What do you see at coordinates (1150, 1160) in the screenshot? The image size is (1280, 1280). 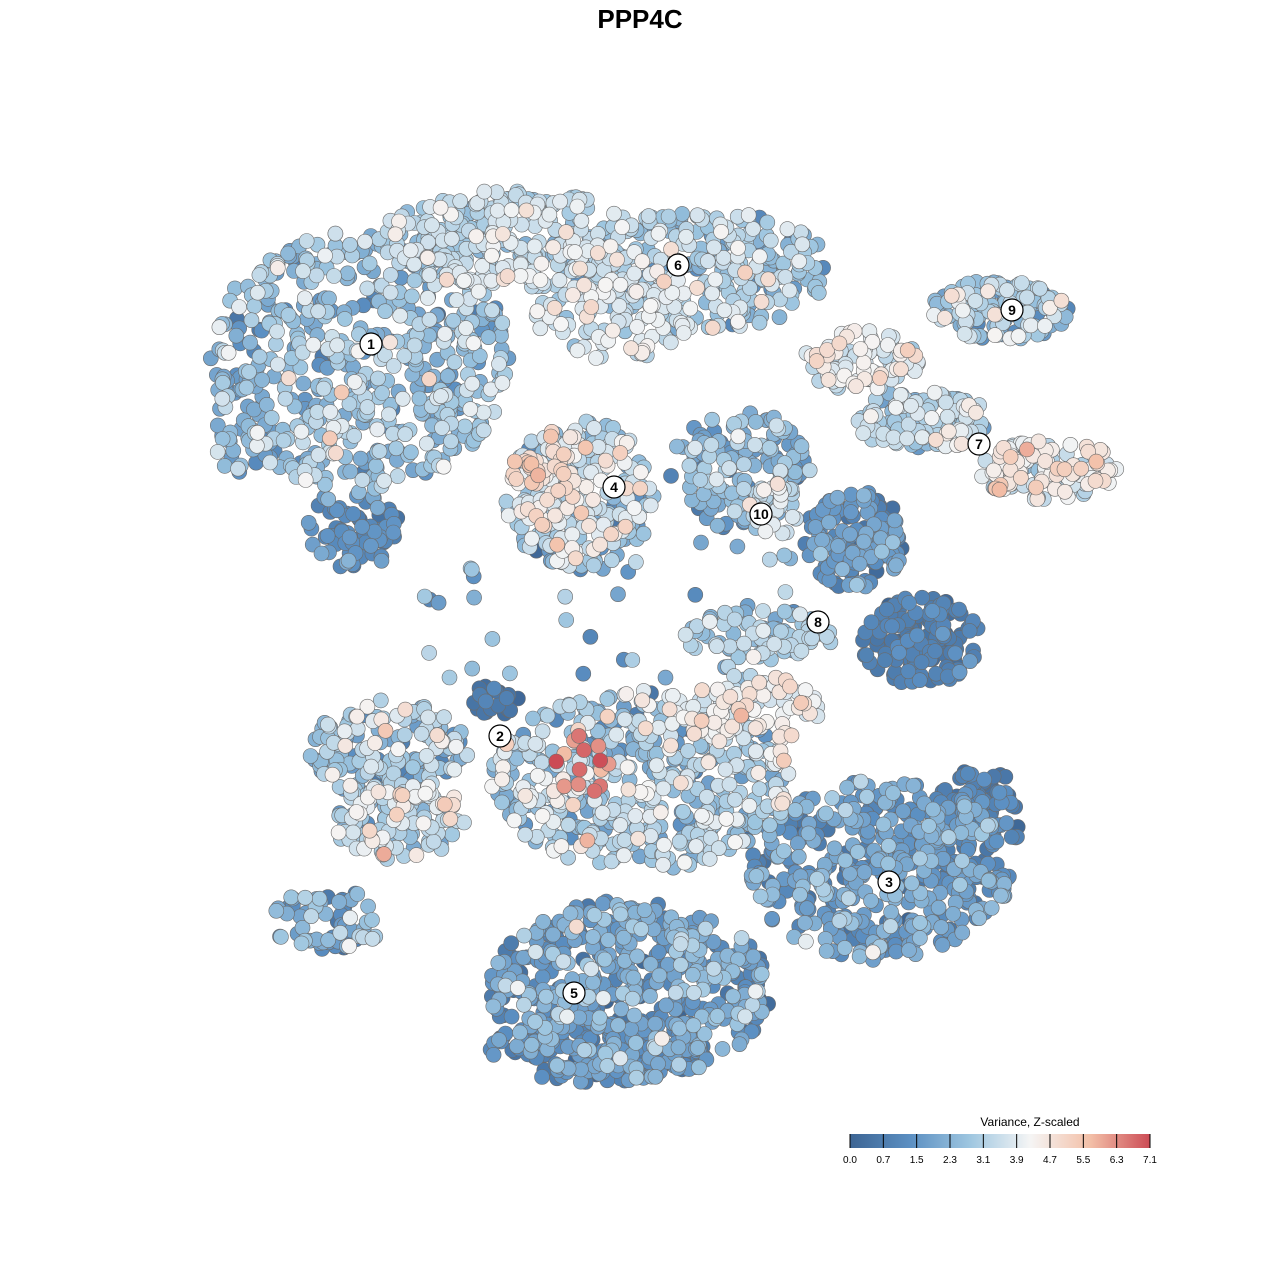 I see `legend-tick-label: 7.1` at bounding box center [1150, 1160].